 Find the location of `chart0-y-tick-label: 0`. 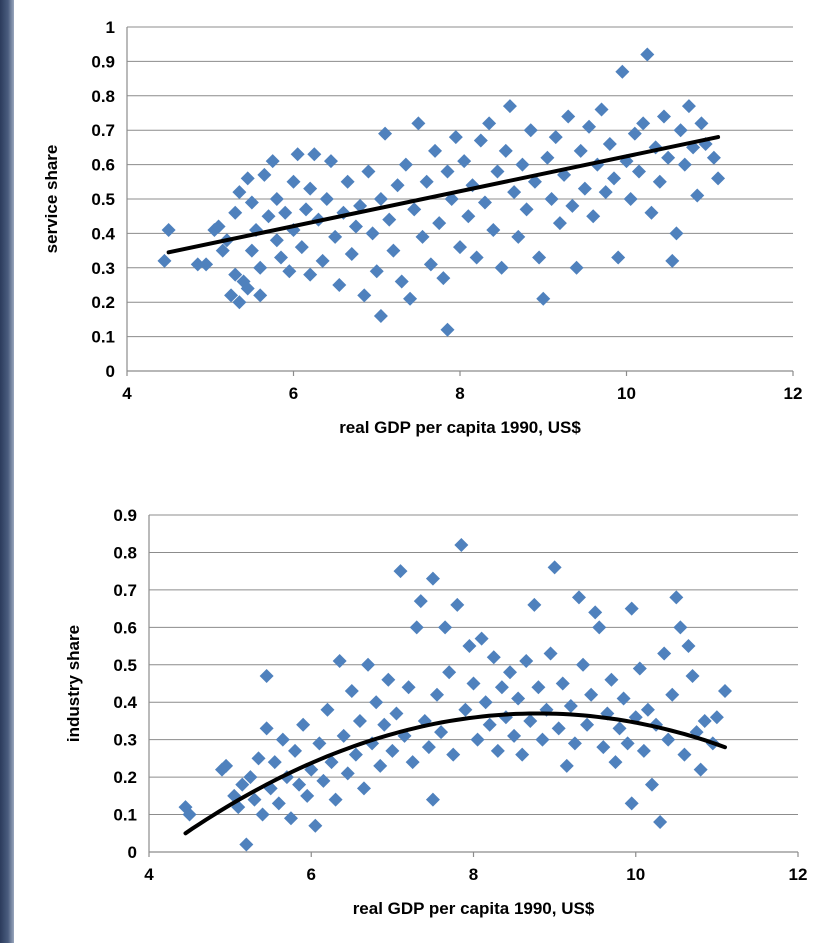

chart0-y-tick-label: 0 is located at coordinates (110, 371).